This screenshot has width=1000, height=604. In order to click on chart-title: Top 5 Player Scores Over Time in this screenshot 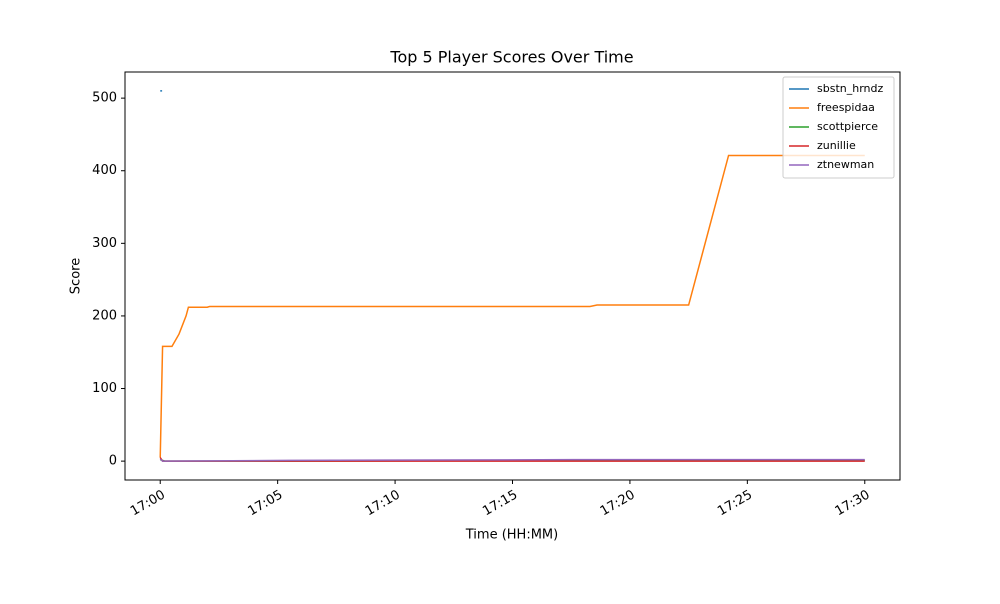, I will do `click(511, 57)`.